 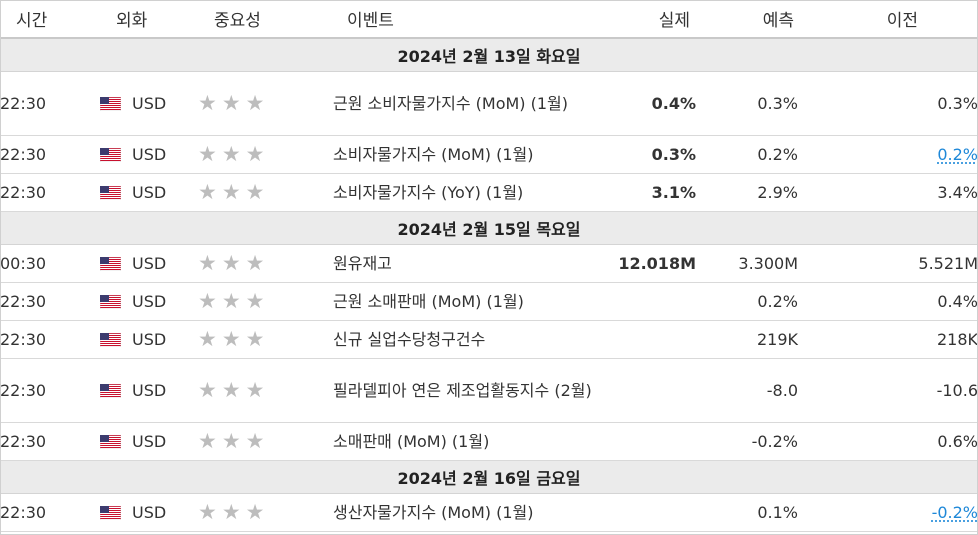 I want to click on previous-value: 0.6%, so click(x=957, y=441).